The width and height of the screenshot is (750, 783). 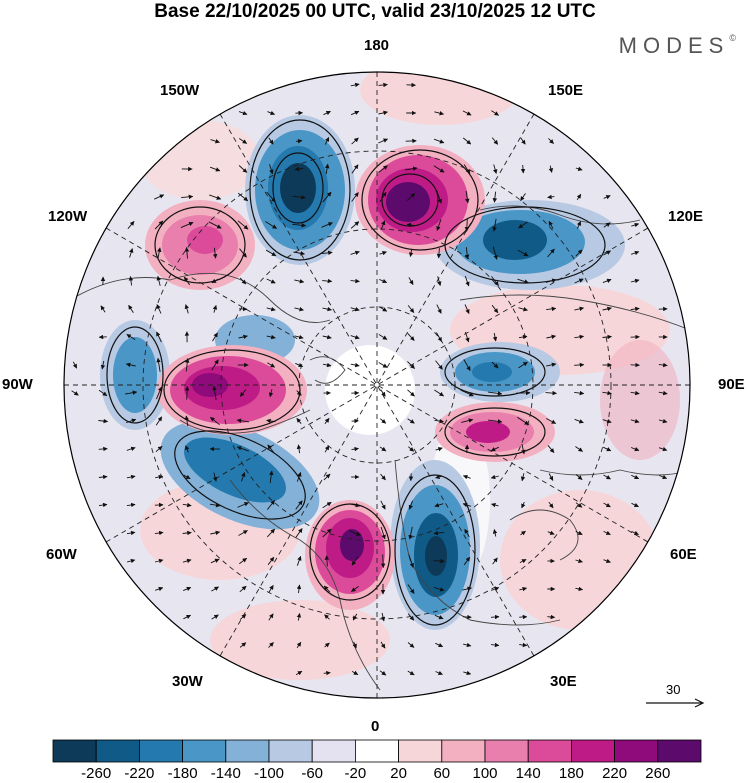 I want to click on modes-logo: MODES©, so click(x=677, y=46).